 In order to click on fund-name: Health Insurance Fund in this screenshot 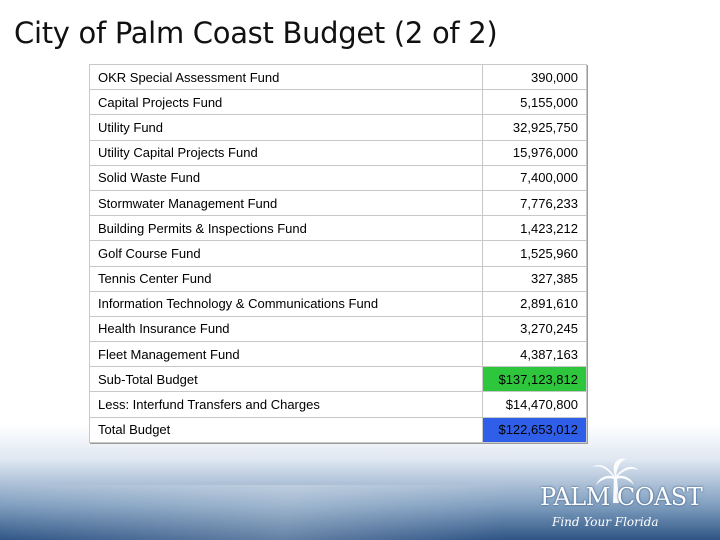, I will do `click(286, 329)`.